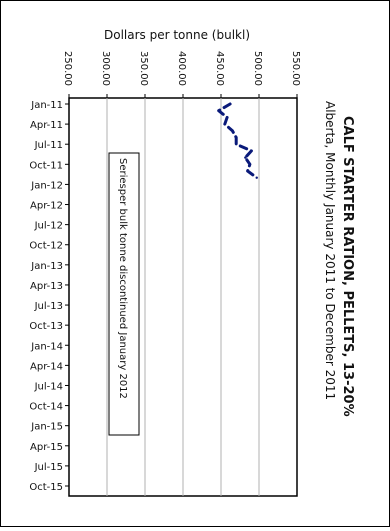 This screenshot has width=390, height=531. I want to click on date-tick-label: Apr-14, so click(46, 366).